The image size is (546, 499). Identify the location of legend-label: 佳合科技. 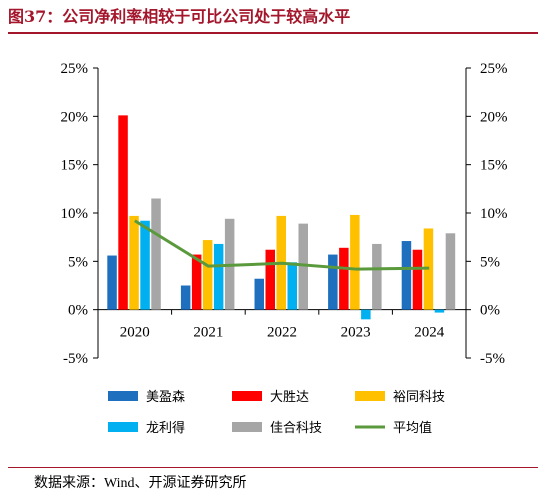
(296, 428).